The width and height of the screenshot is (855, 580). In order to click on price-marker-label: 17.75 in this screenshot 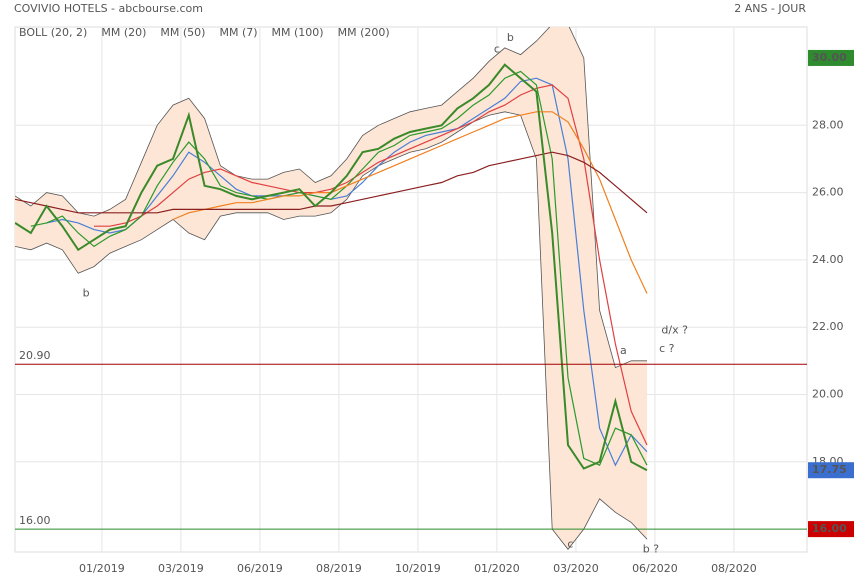, I will do `click(829, 469)`.